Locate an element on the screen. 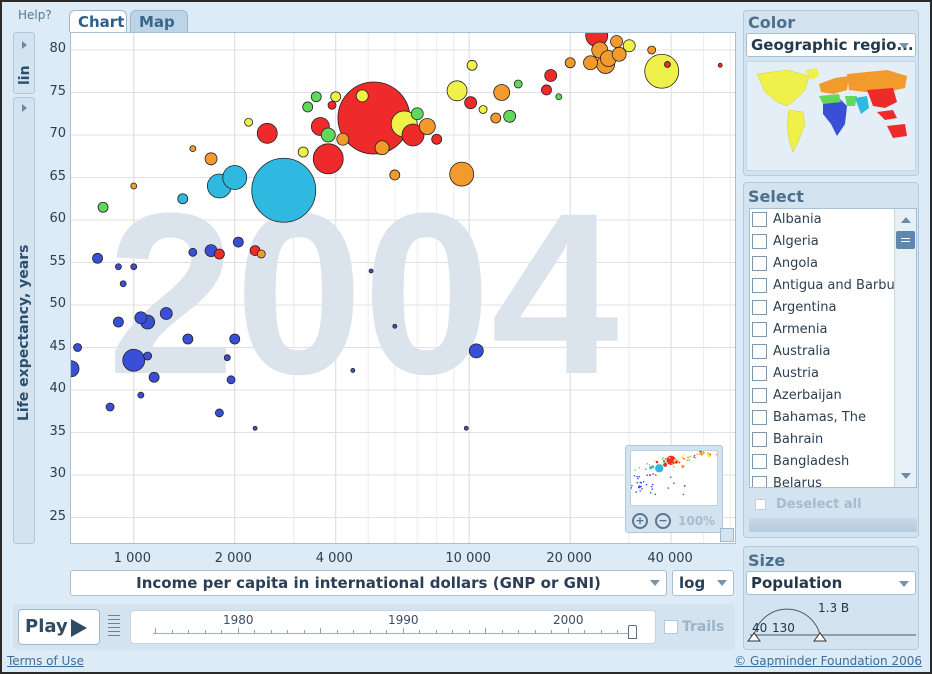  list-item: Algeria is located at coordinates (822, 242).